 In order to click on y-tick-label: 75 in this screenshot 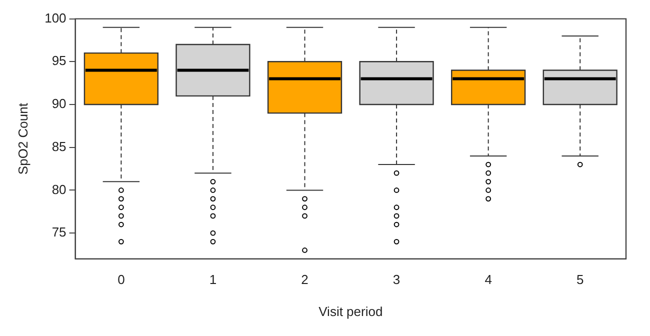, I will do `click(59, 232)`.